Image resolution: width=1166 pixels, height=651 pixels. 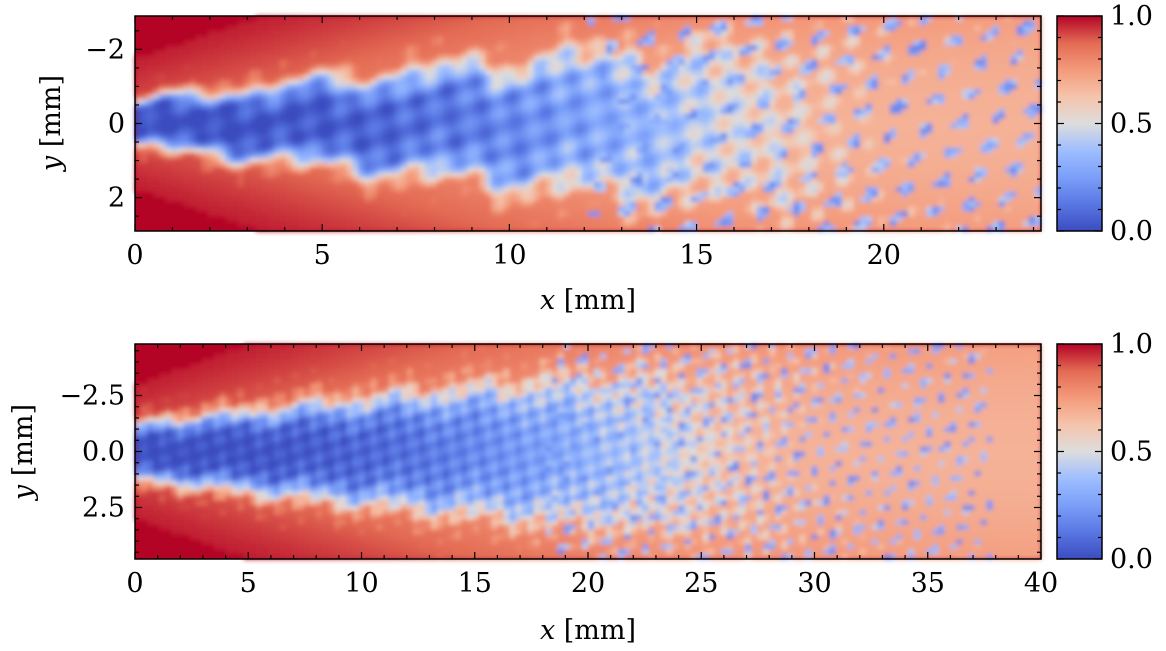 What do you see at coordinates (103, 507) in the screenshot?
I see `y-tick-label: 2.5` at bounding box center [103, 507].